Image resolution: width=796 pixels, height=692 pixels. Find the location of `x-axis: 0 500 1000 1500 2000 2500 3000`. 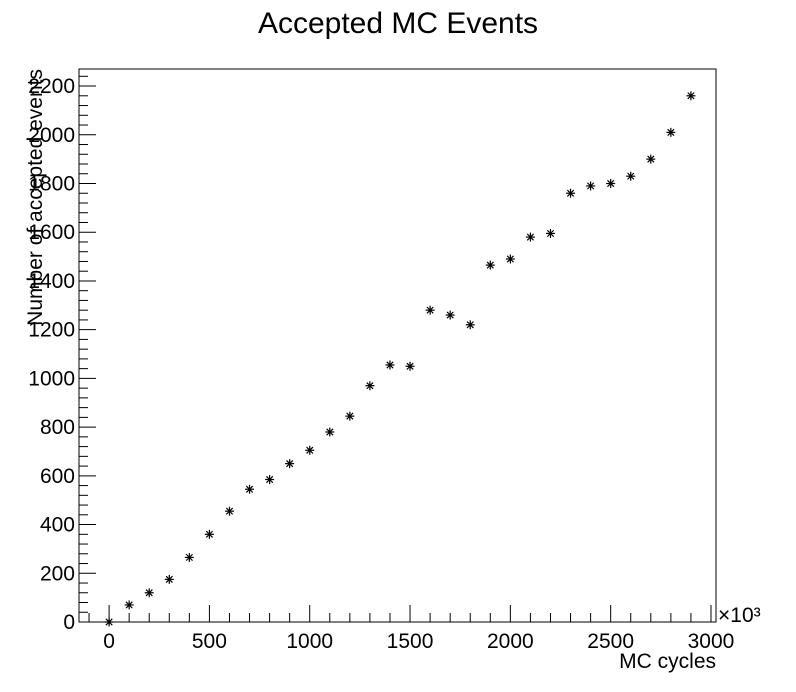

x-axis: 0 500 1000 1500 2000 2500 3000 is located at coordinates (411, 629).